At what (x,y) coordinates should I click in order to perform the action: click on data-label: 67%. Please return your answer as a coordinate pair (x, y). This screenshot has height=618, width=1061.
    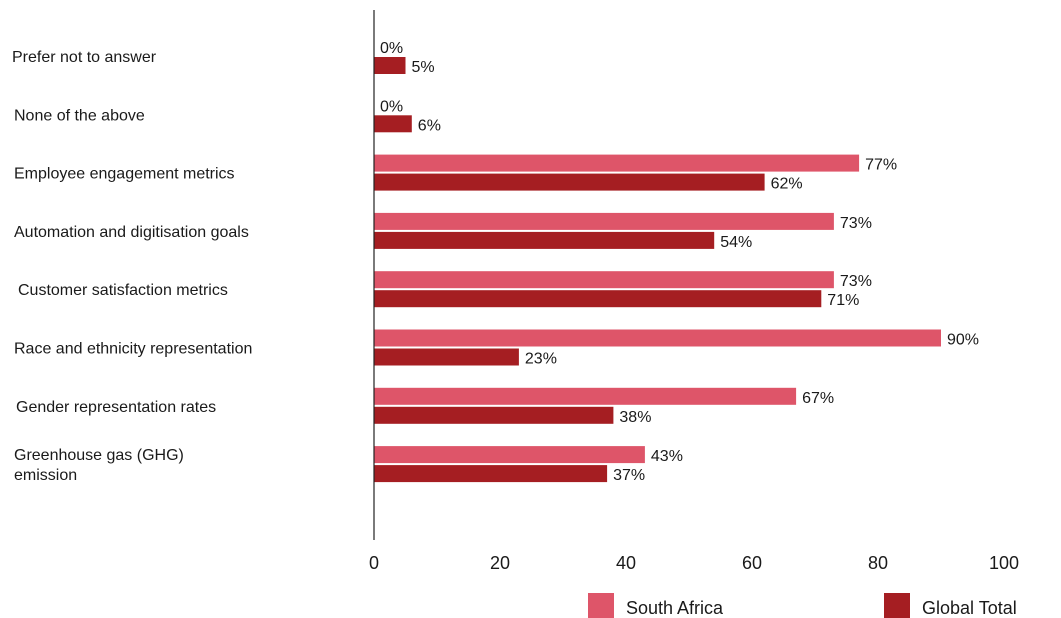
    Looking at the image, I should click on (818, 398).